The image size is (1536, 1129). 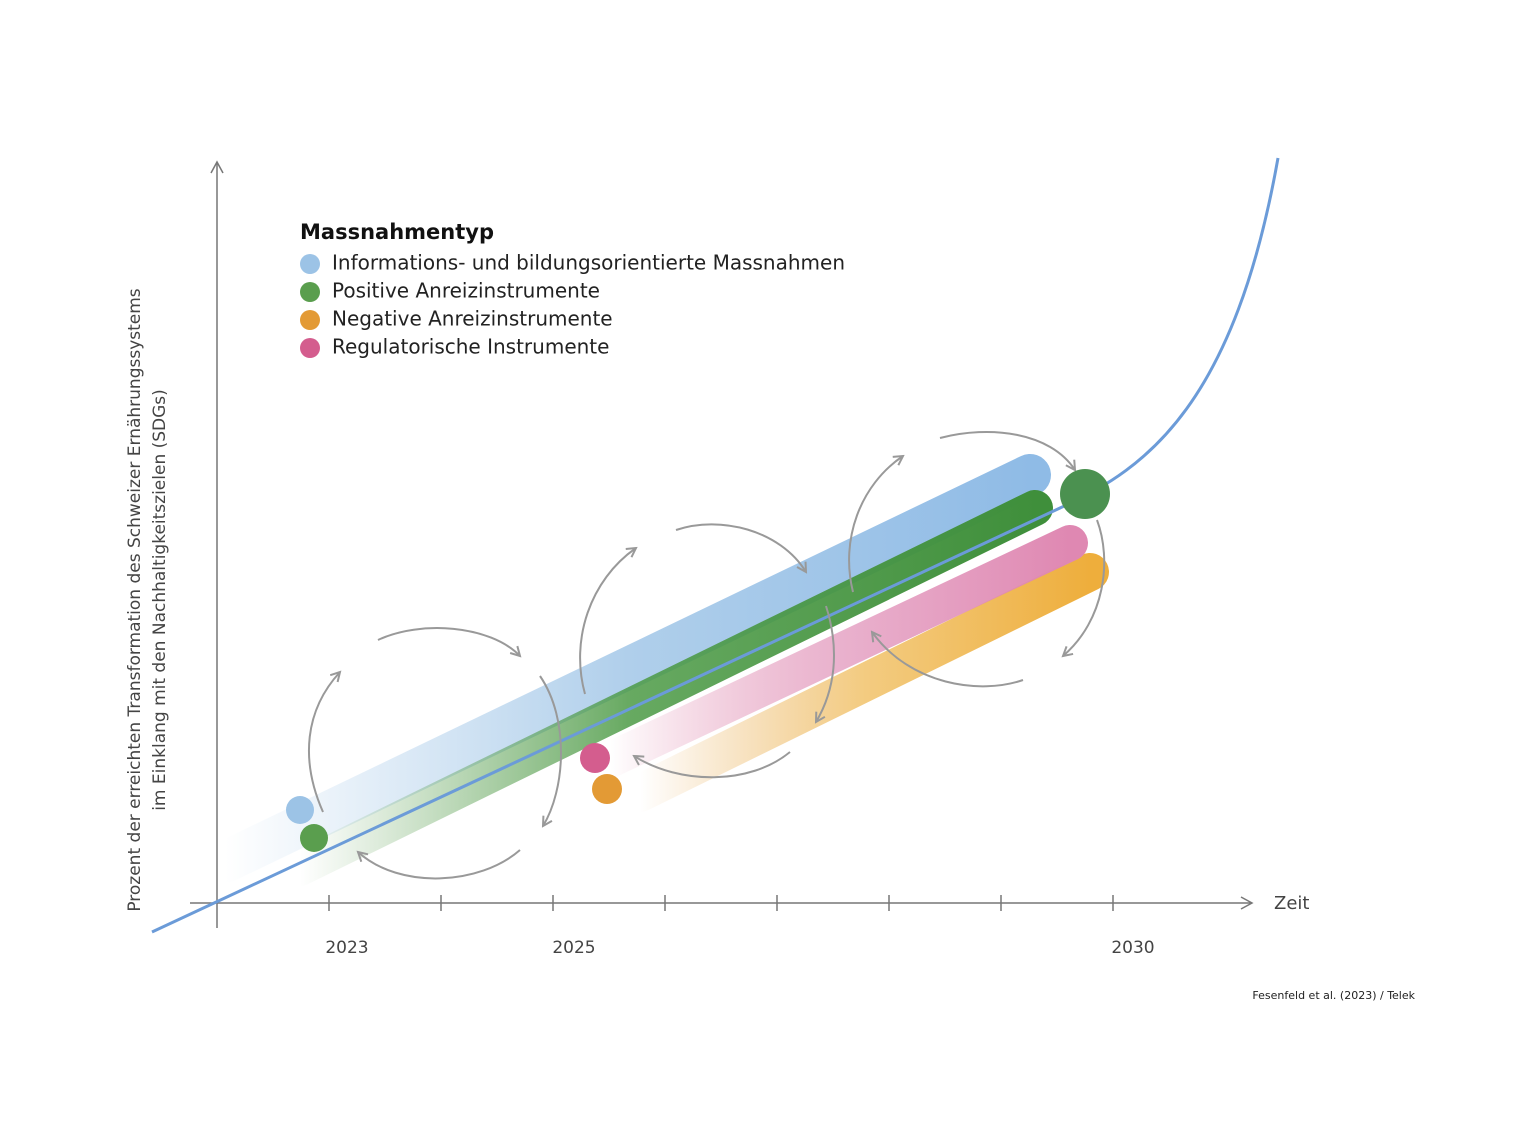 What do you see at coordinates (1291, 903) in the screenshot?
I see `x-axis-label: Zeit` at bounding box center [1291, 903].